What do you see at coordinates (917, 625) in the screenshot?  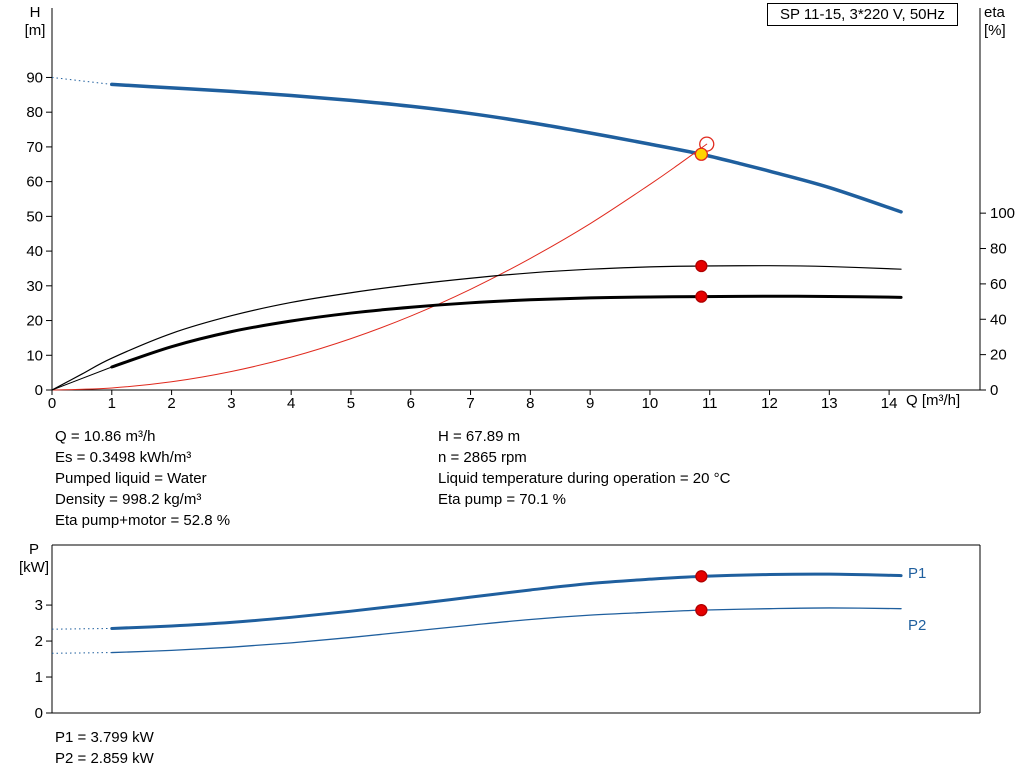 I see `p2-series-label: P2` at bounding box center [917, 625].